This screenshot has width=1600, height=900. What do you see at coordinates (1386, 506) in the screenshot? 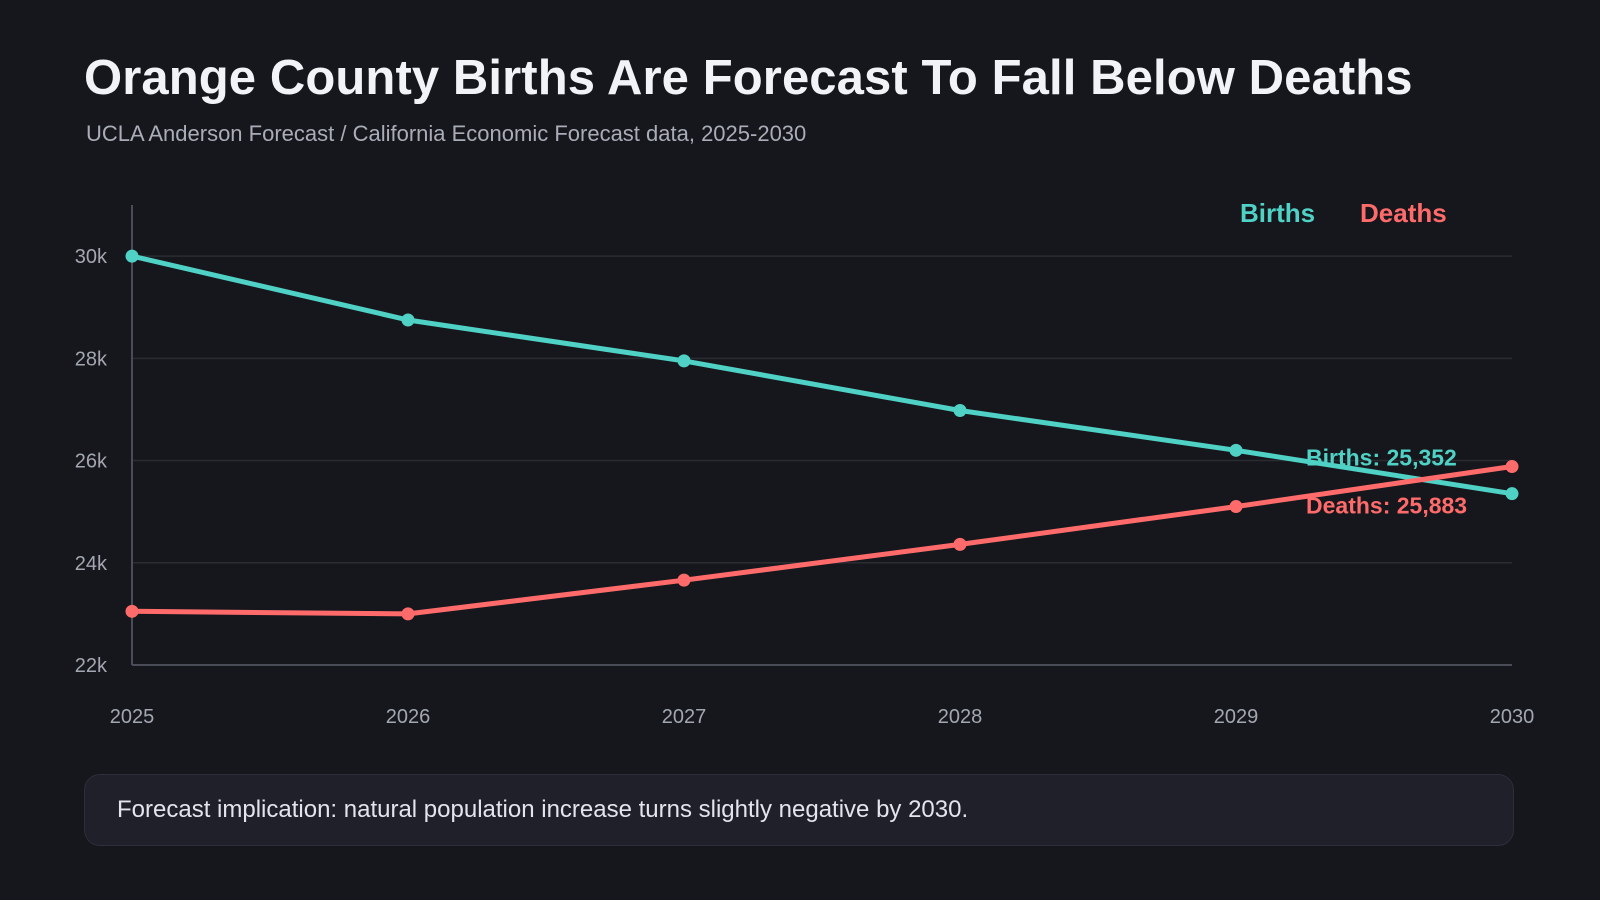
I see `end-label-deaths: Deaths: 25,883` at bounding box center [1386, 506].